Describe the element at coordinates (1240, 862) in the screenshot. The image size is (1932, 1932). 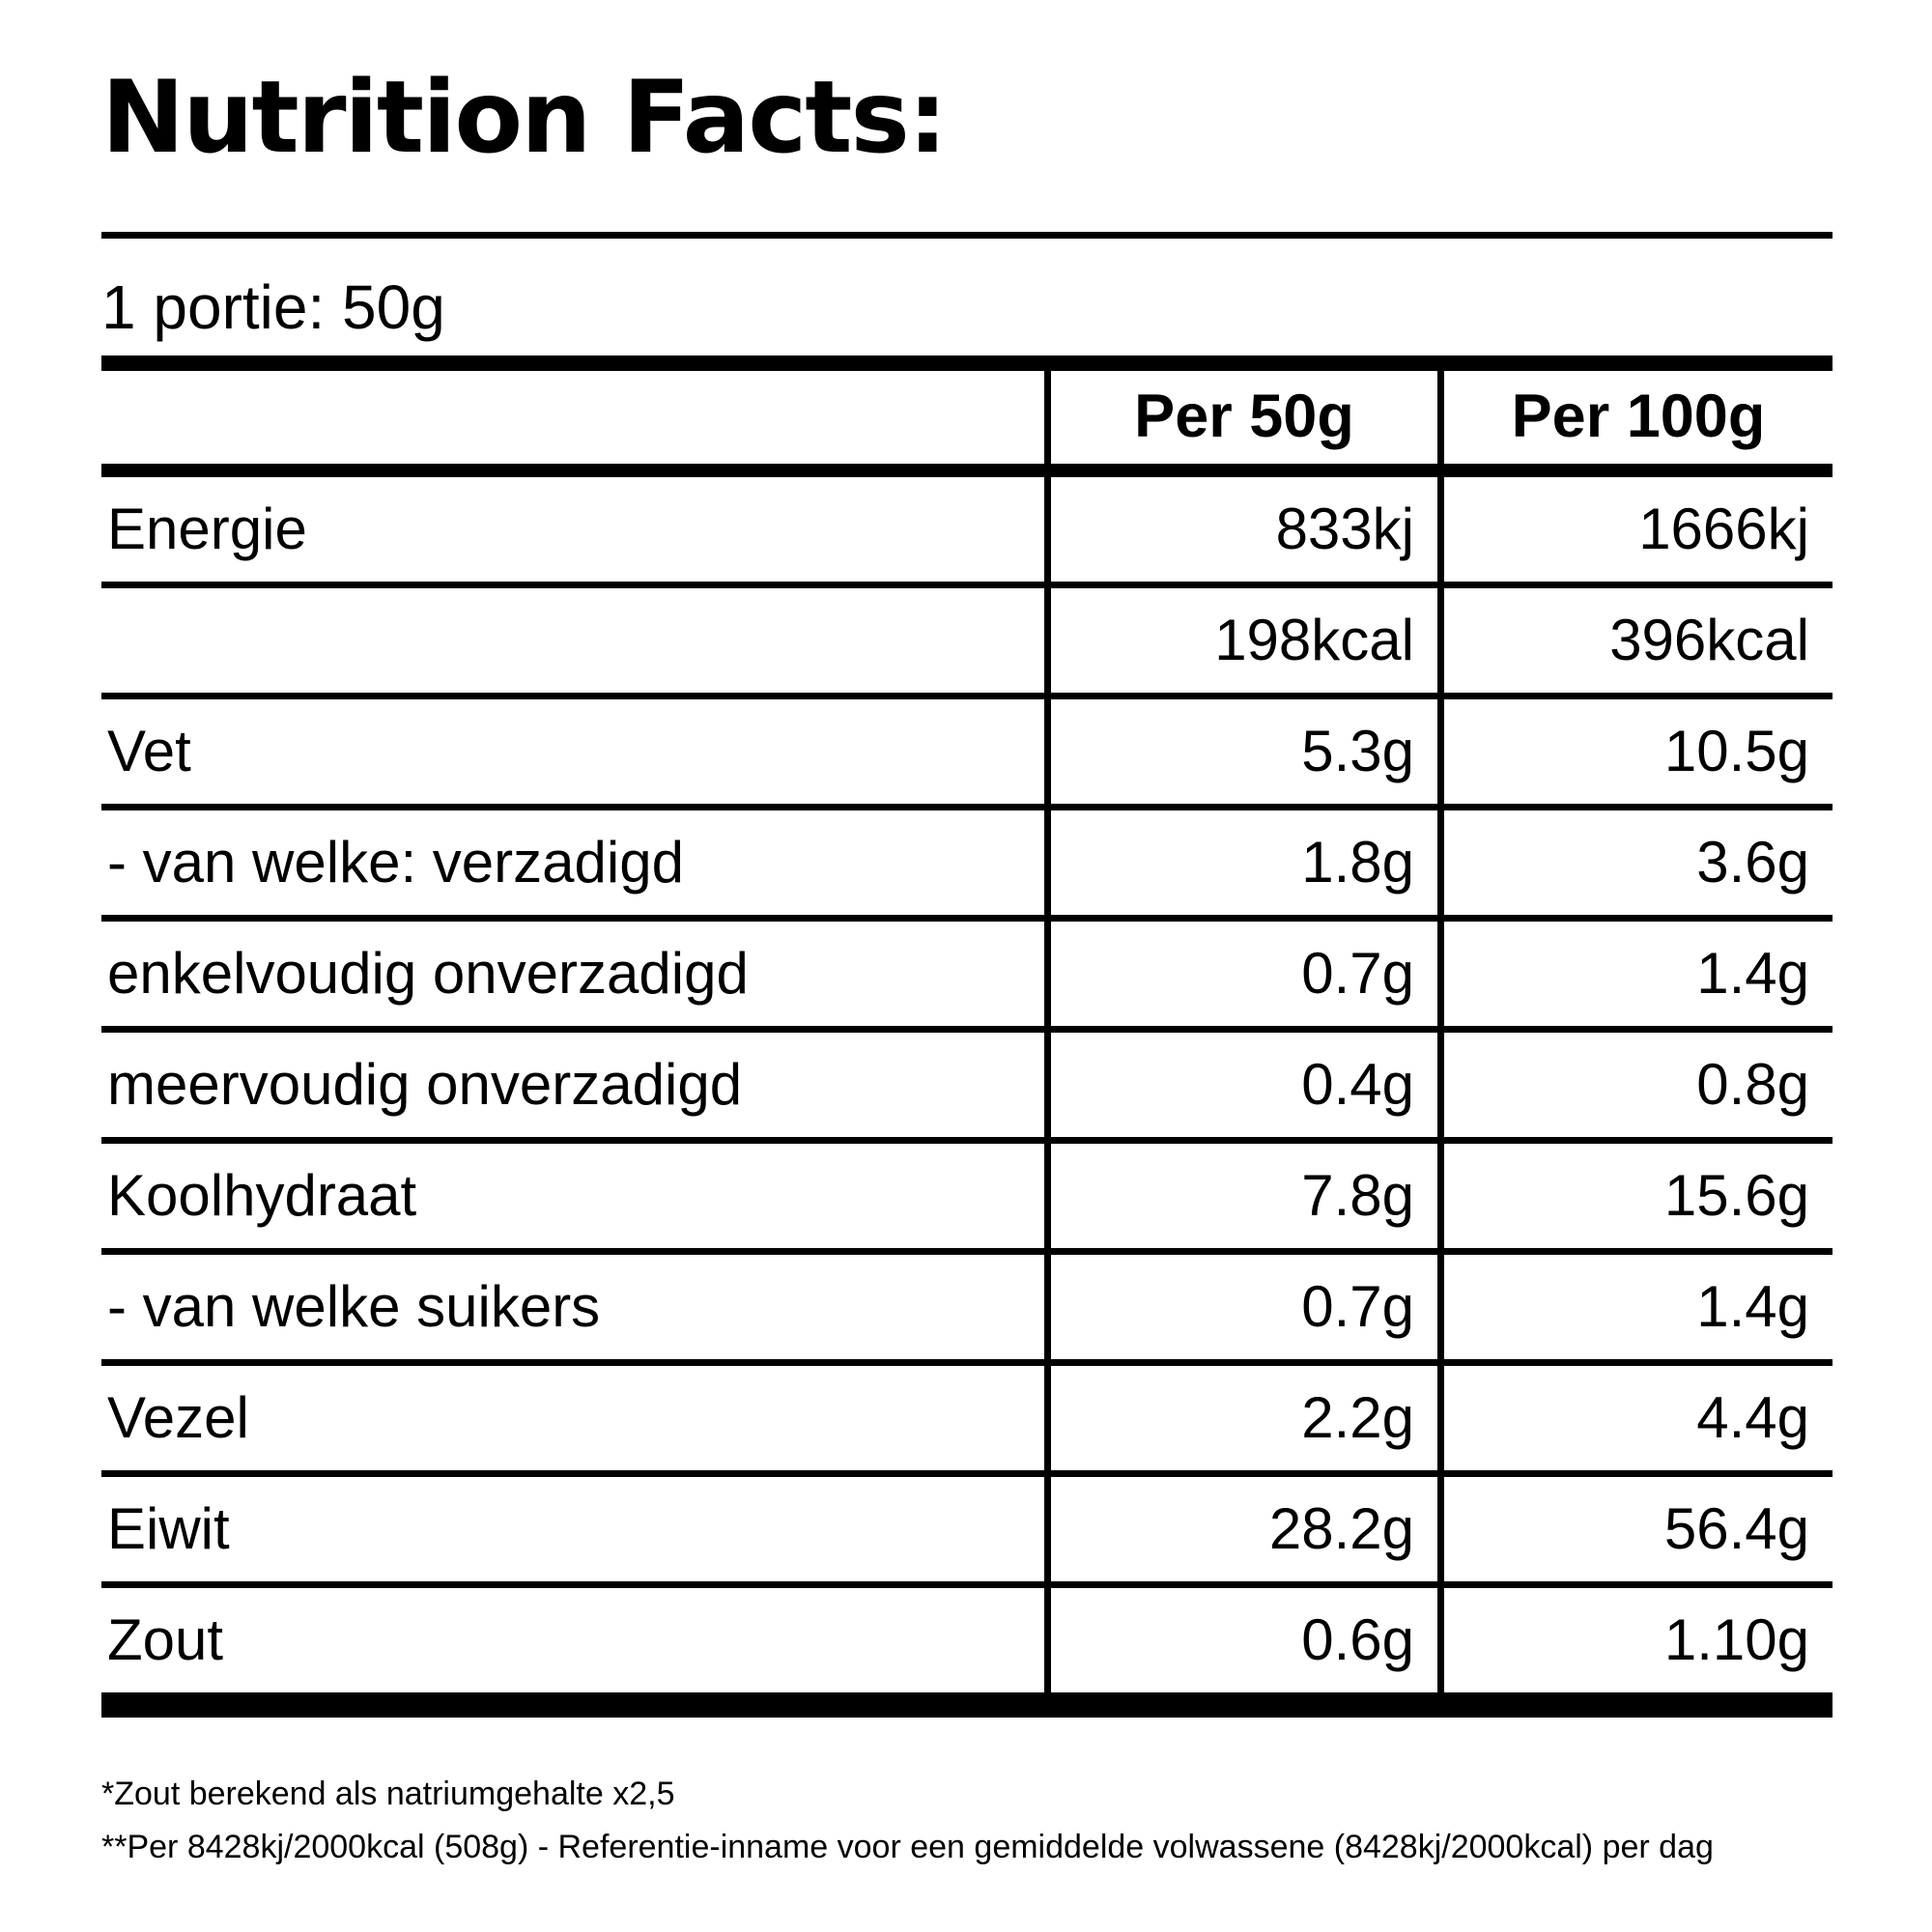
I see `nutrient-value-per-50g: 1.8g` at that location.